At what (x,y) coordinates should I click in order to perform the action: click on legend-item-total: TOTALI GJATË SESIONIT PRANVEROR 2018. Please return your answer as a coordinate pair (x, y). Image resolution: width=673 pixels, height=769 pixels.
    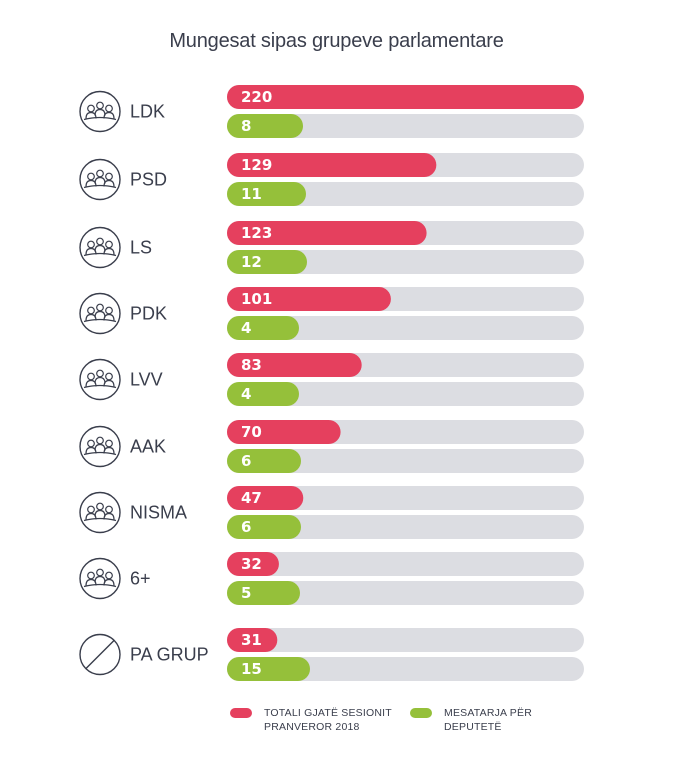
    Looking at the image, I should click on (311, 720).